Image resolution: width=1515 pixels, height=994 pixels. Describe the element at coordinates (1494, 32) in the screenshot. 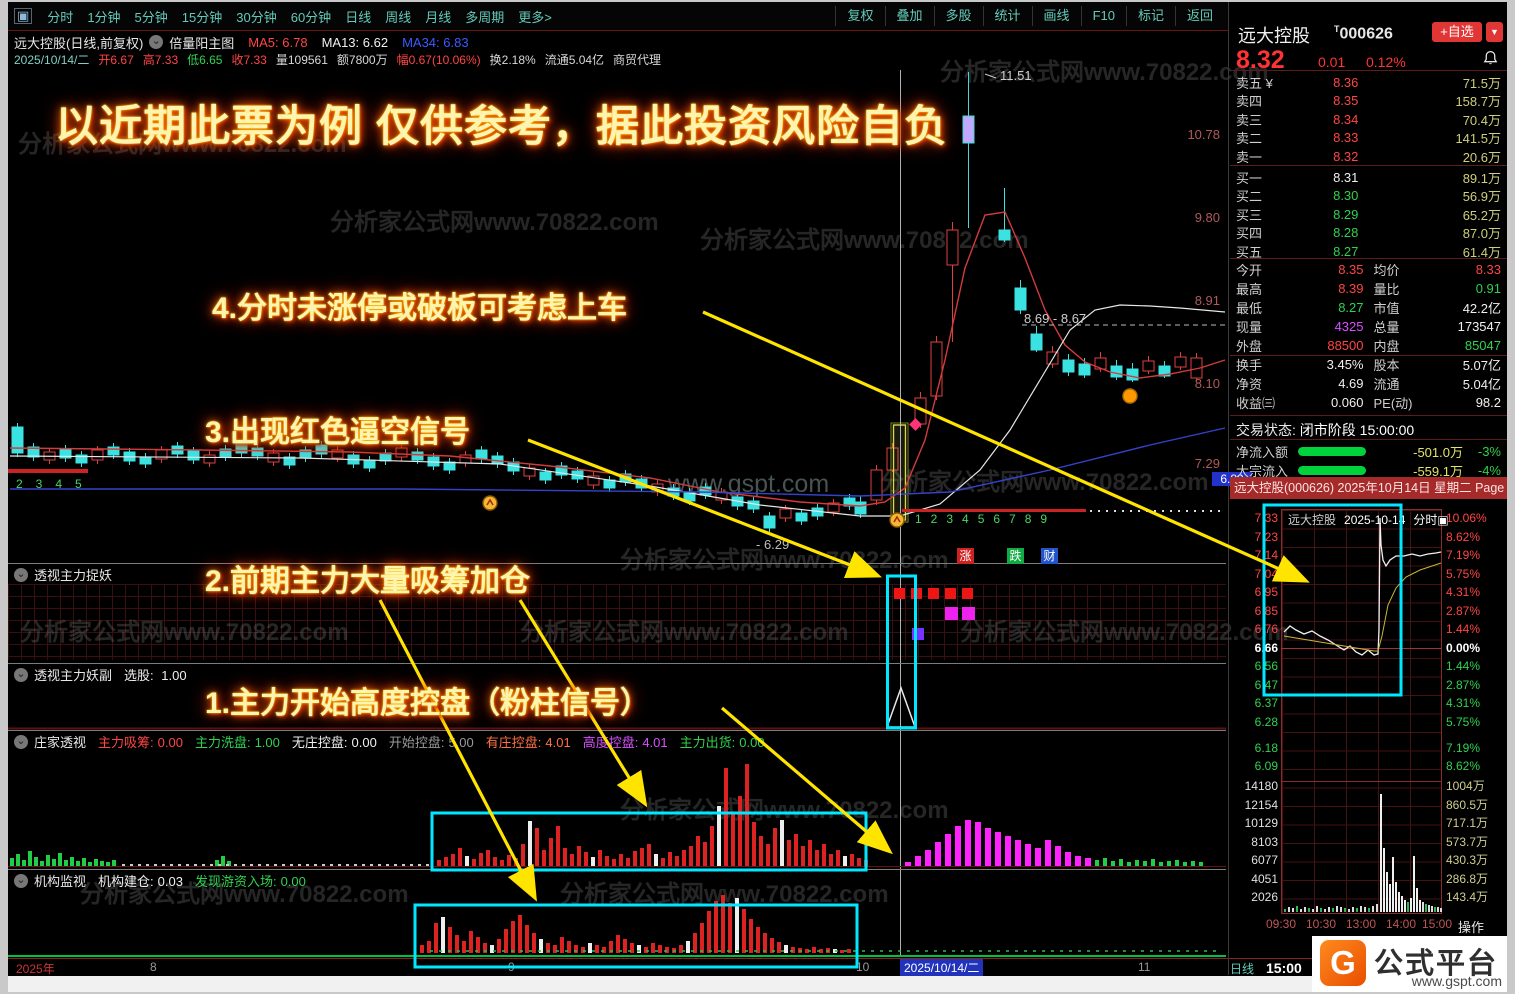

I see `favorite-caret-button: ▼` at that location.